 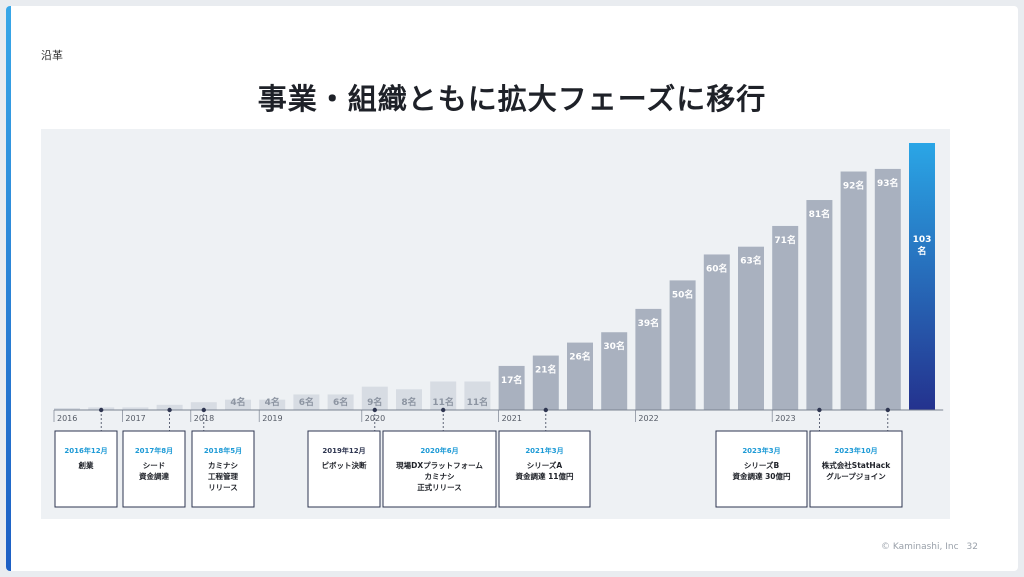 What do you see at coordinates (854, 186) in the screenshot?
I see `bar-label-23: 92名` at bounding box center [854, 186].